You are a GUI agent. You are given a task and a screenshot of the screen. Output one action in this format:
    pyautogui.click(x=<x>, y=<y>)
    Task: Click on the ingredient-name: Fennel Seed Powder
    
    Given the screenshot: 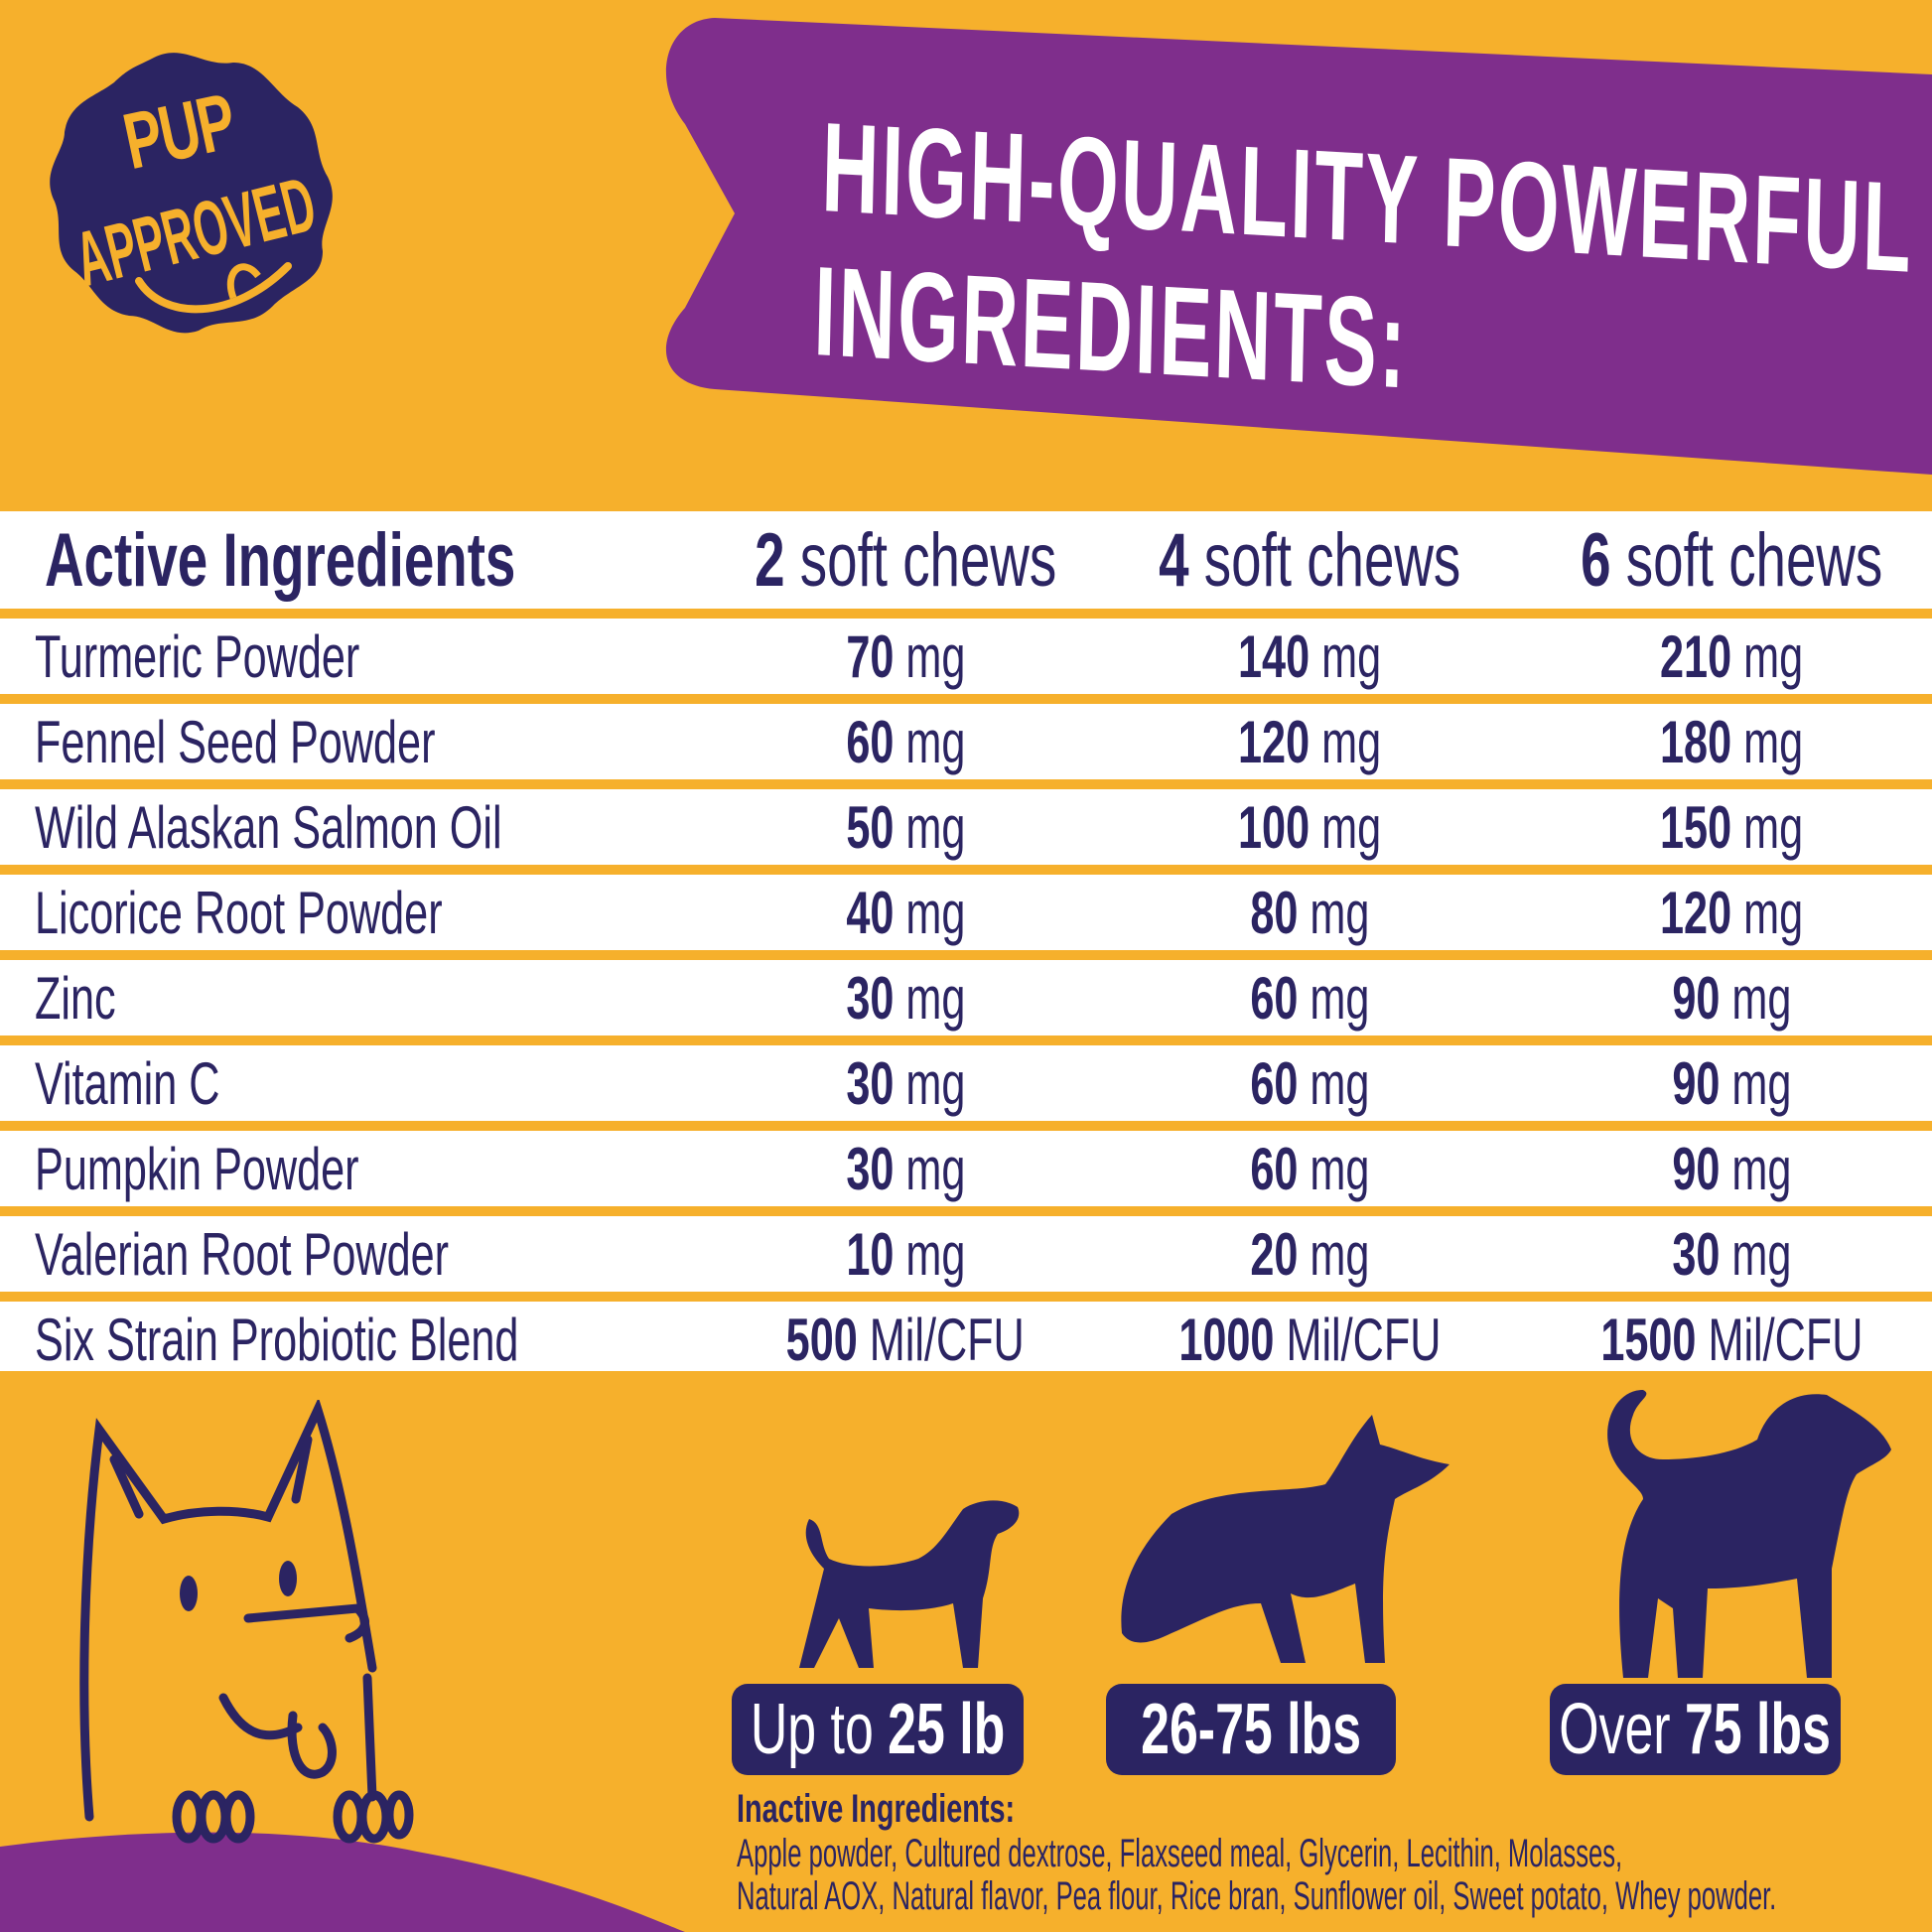 What is the action you would take?
    pyautogui.click(x=235, y=741)
    